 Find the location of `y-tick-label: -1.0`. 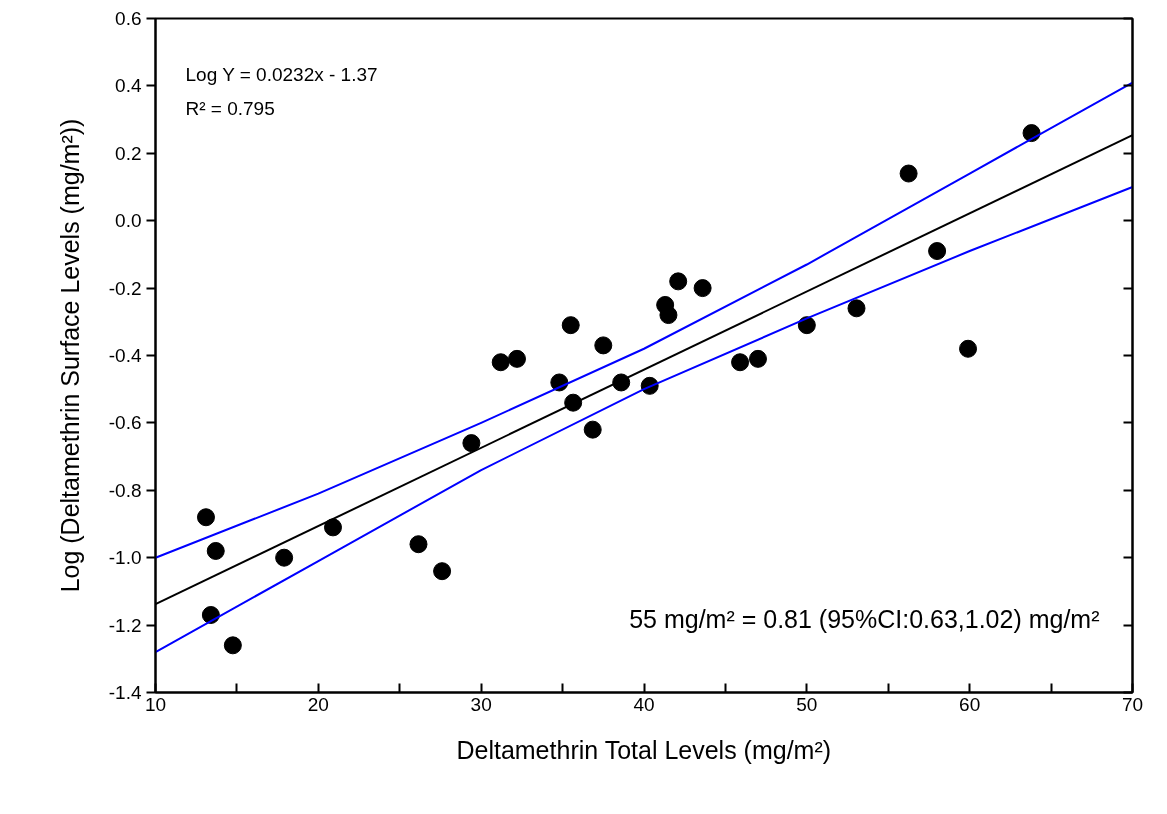

y-tick-label: -1.0 is located at coordinates (125, 558).